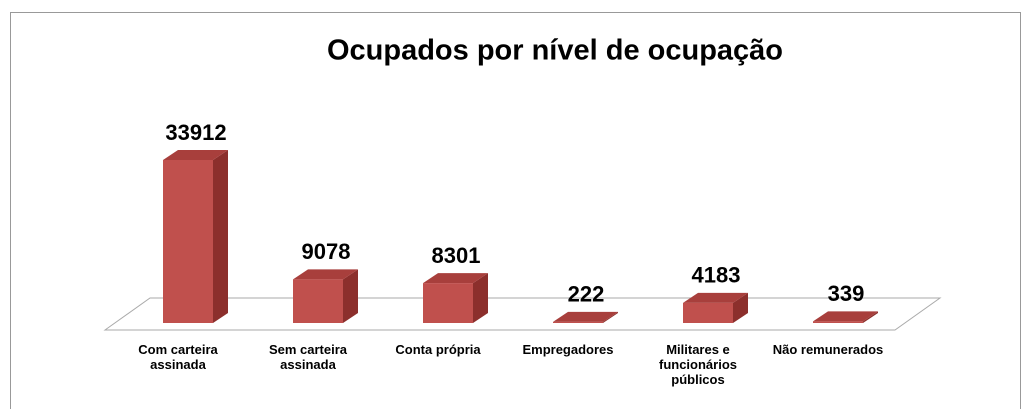  Describe the element at coordinates (716, 275) in the screenshot. I see `value-label: 4183` at that location.